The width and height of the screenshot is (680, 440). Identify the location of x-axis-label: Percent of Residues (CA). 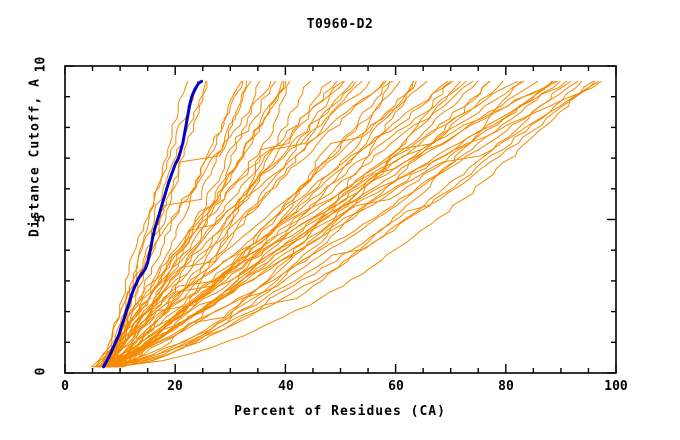
(340, 411).